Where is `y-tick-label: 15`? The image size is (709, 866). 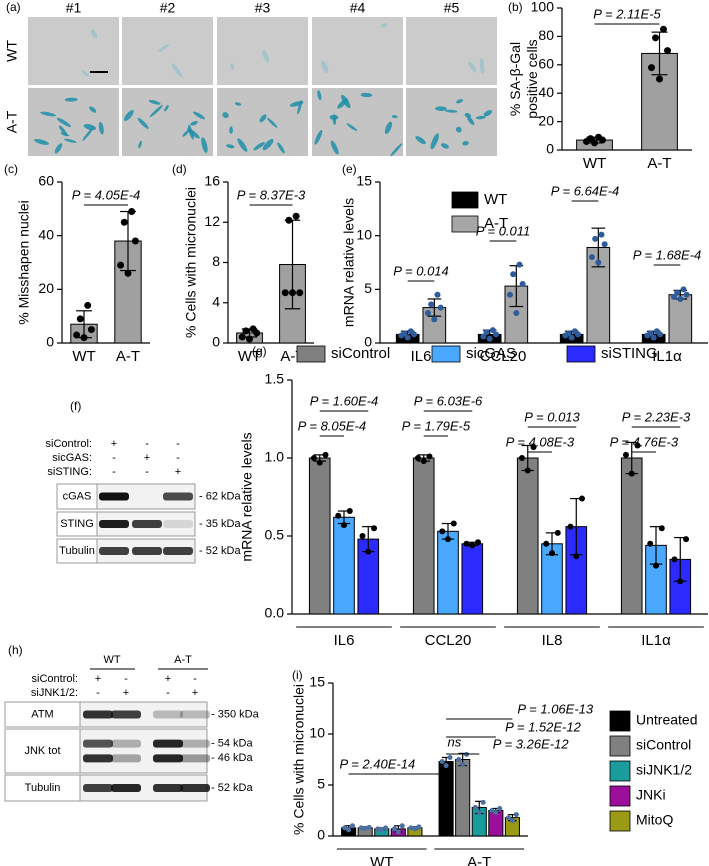
y-tick-label: 15 is located at coordinates (317, 682).